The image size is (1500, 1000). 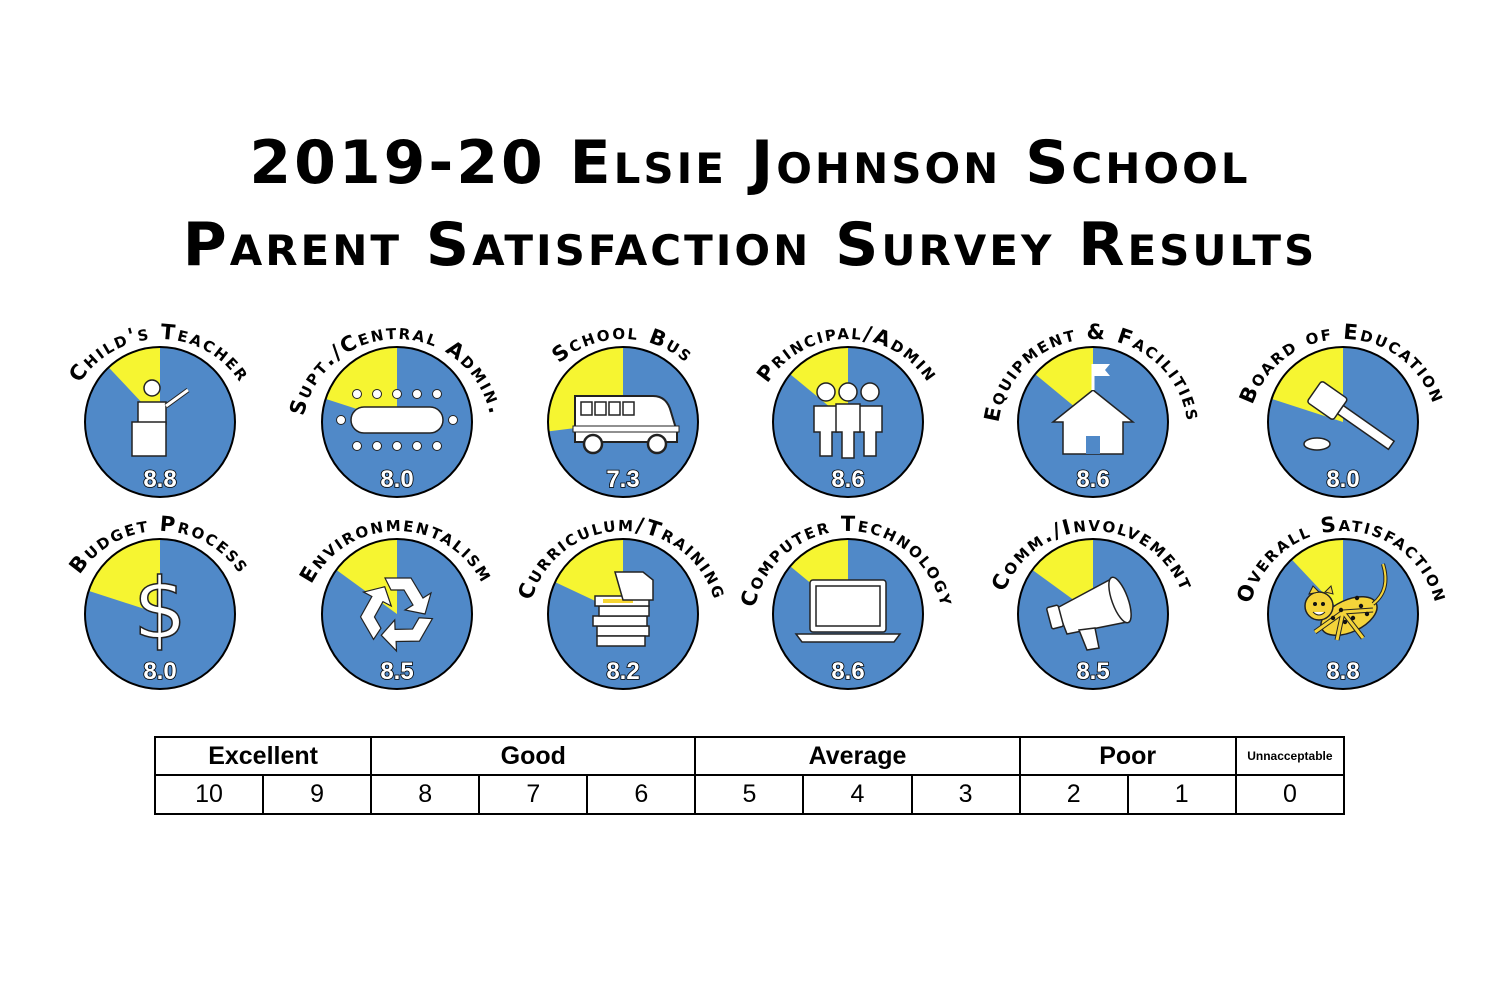 I want to click on pie-outline-comm-involvement, so click(x=1093, y=614).